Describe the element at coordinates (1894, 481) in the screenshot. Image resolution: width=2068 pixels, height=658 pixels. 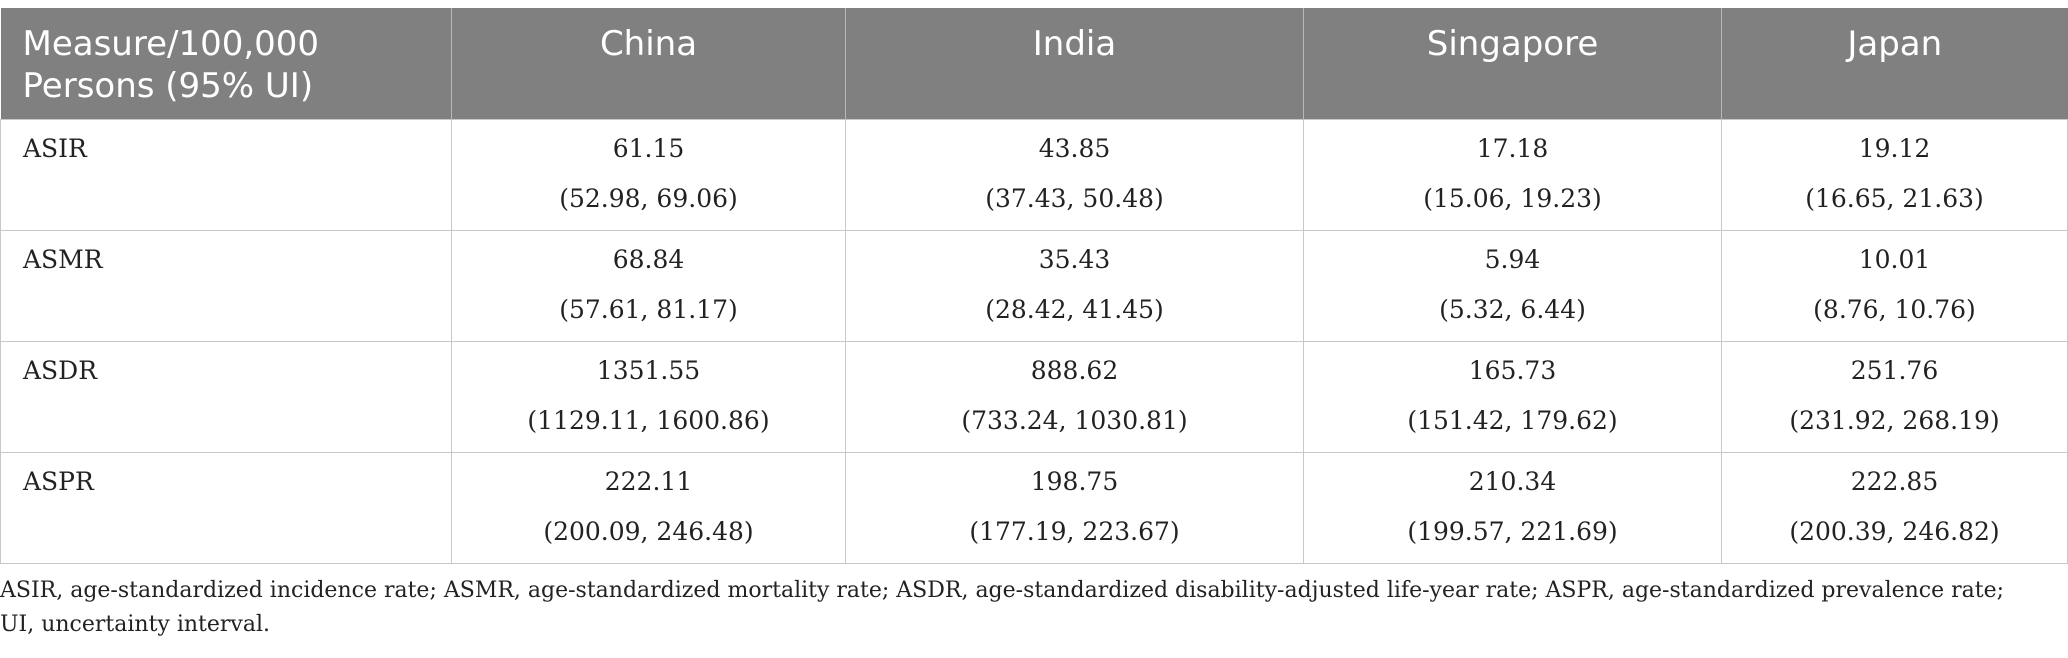
I see `cell-value: 222.85` at that location.